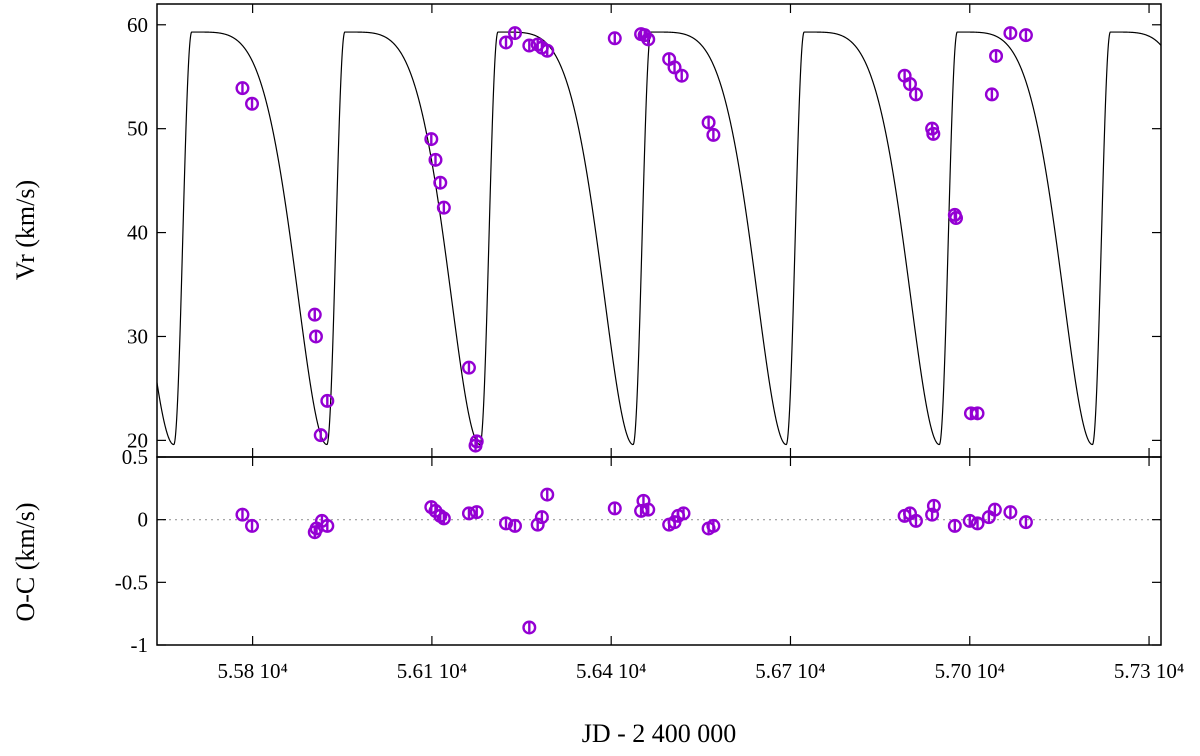 The width and height of the screenshot is (1200, 756). Describe the element at coordinates (143, 520) in the screenshot. I see `residual-y-tick-label-2: 0` at that location.